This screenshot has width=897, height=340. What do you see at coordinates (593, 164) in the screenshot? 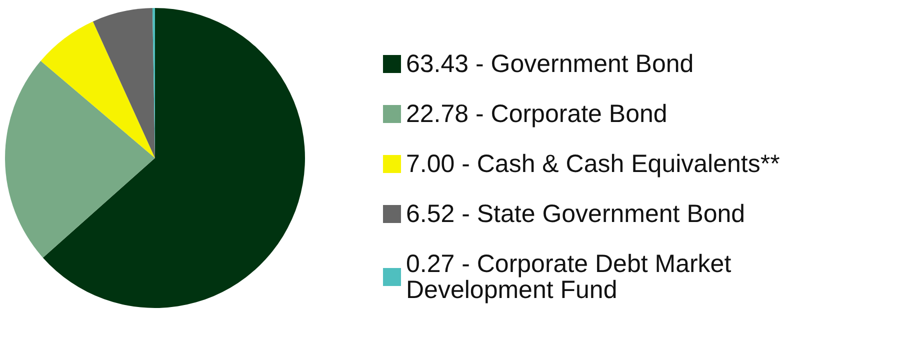
I see `legend-label: 7.00 - Cash & Cash Equivalents**` at bounding box center [593, 164].